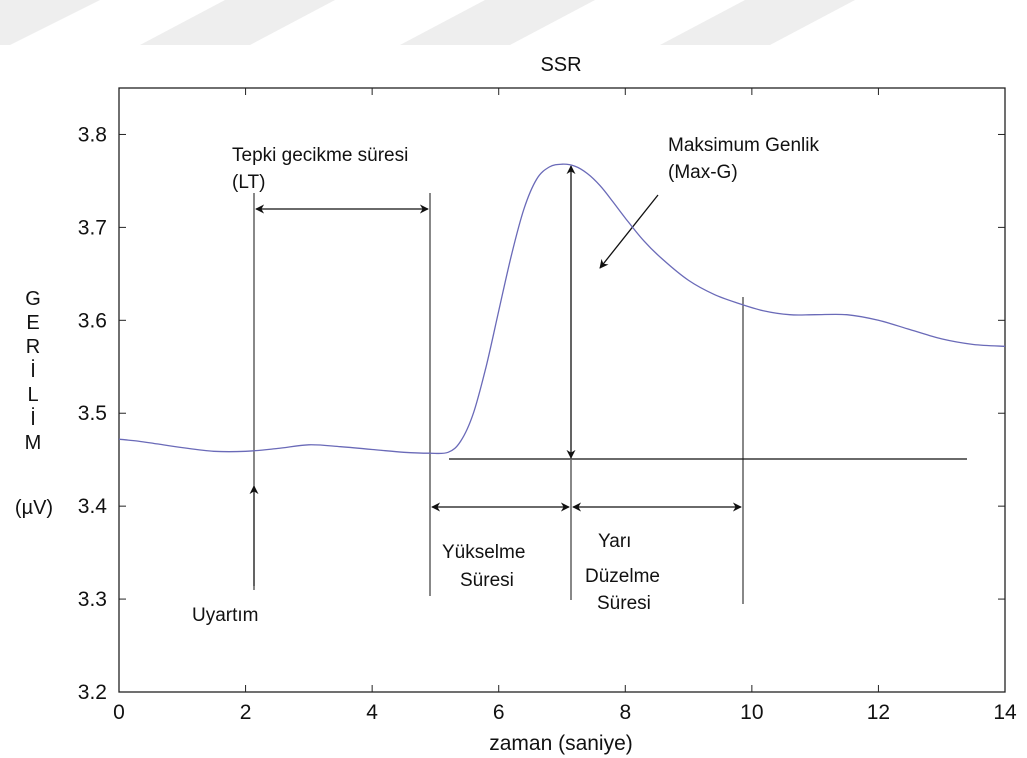  What do you see at coordinates (625, 712) in the screenshot?
I see `x-tick-label-8: 8` at bounding box center [625, 712].